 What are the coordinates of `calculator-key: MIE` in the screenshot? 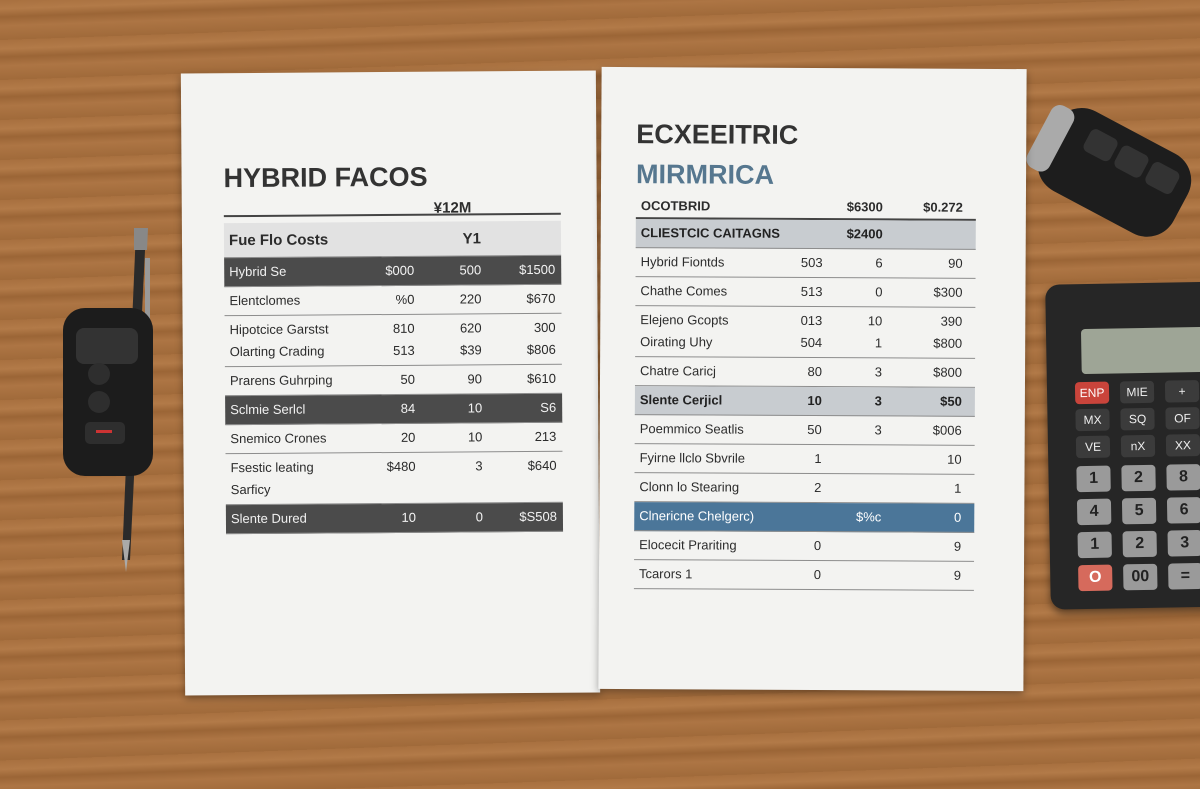 It's located at (1137, 392).